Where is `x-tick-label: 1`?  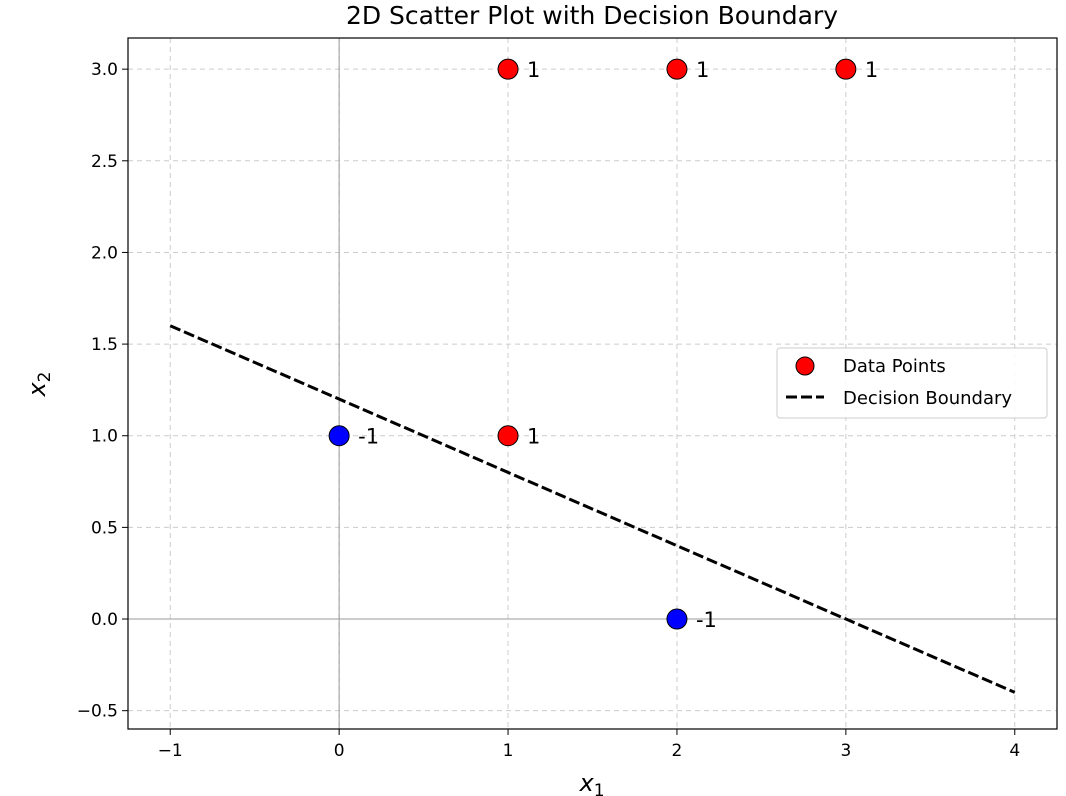 x-tick-label: 1 is located at coordinates (508, 751).